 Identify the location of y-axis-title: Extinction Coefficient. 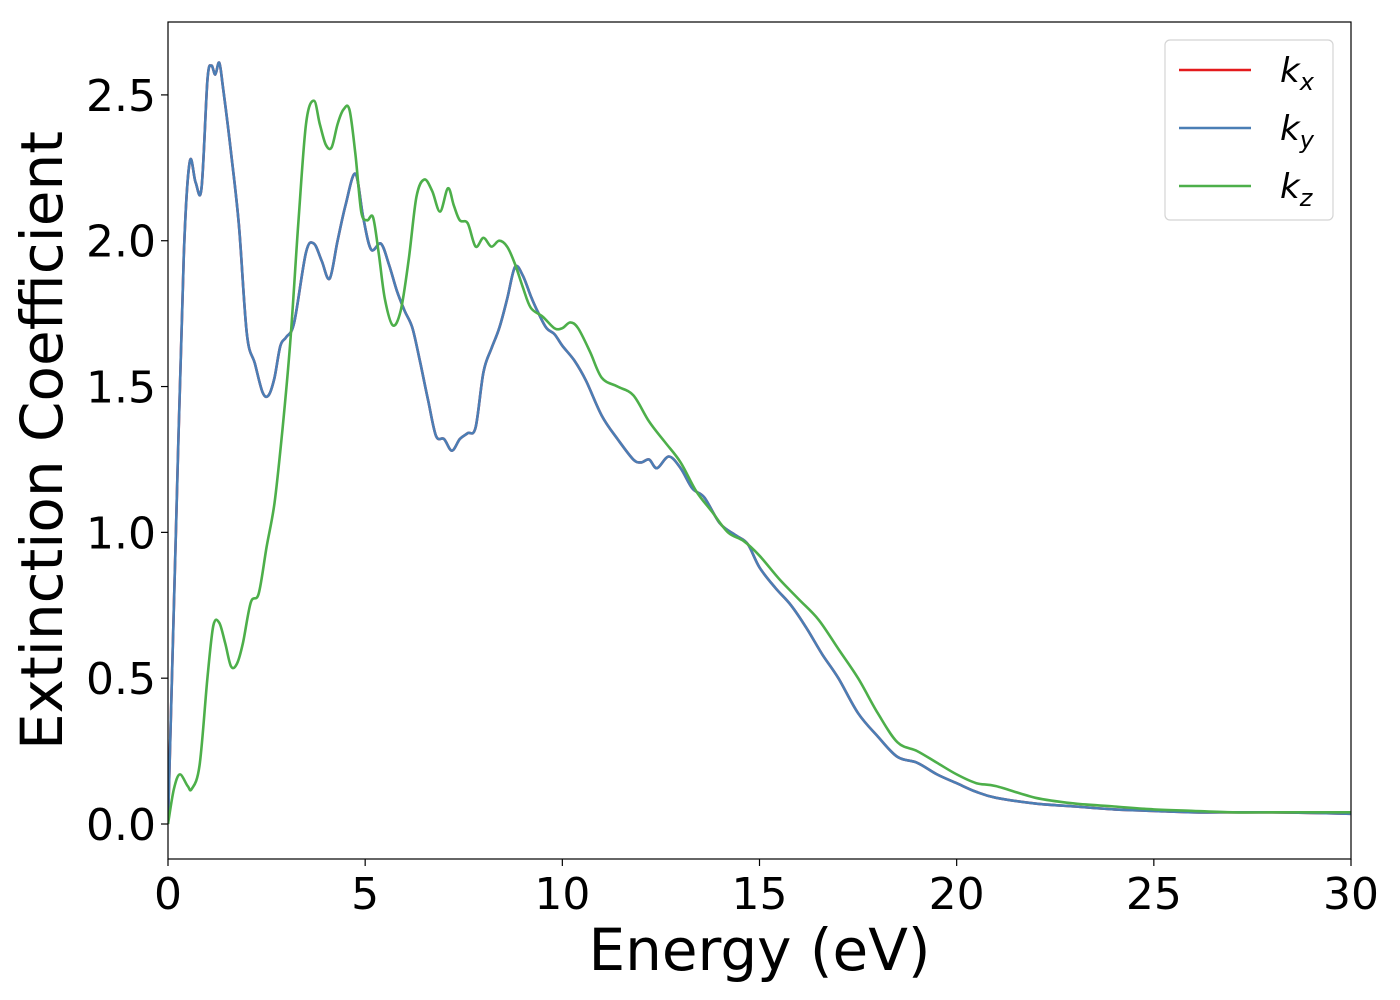
(42, 440).